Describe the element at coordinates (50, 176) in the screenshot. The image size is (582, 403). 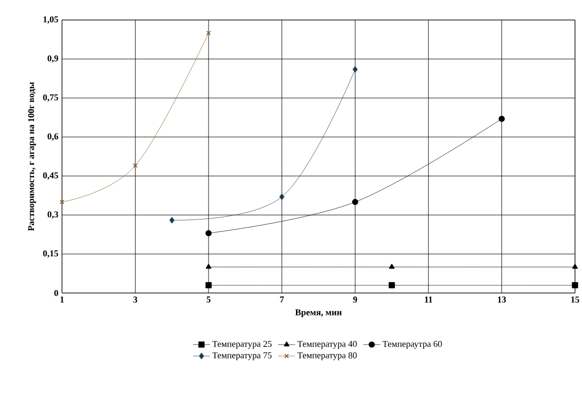
I see `y-tick-label: 0,45` at that location.